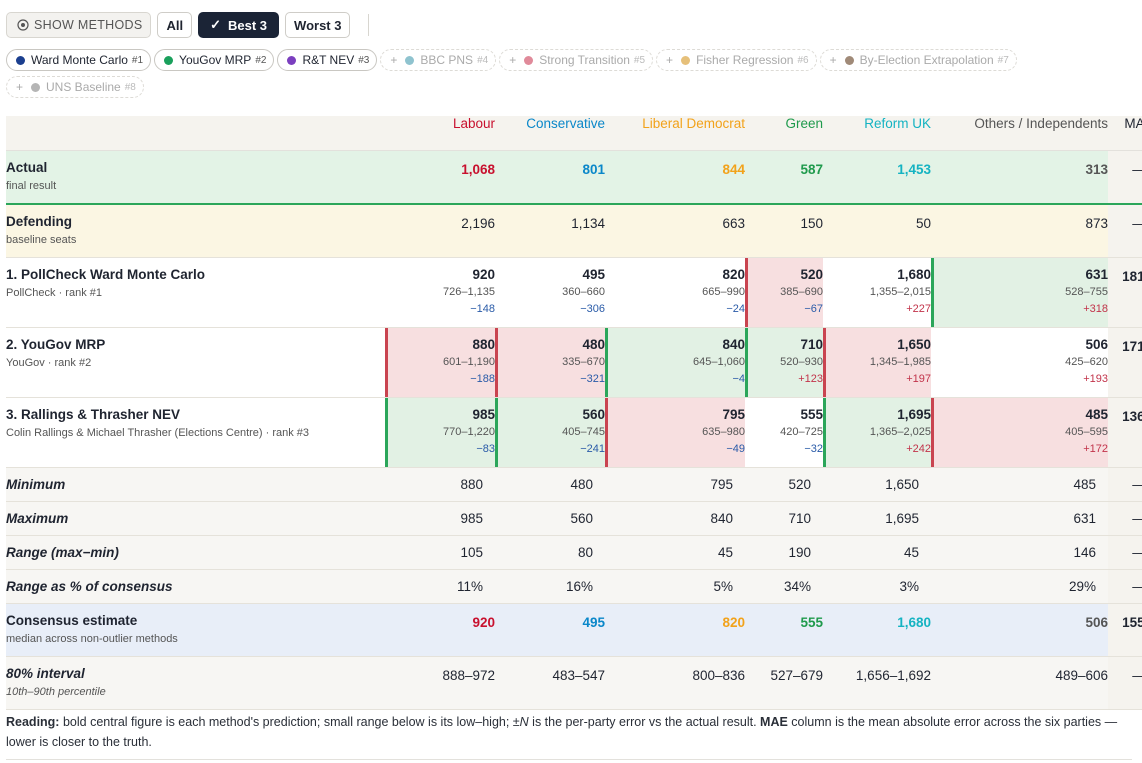  I want to click on row-title: Consensus estimate, so click(72, 620).